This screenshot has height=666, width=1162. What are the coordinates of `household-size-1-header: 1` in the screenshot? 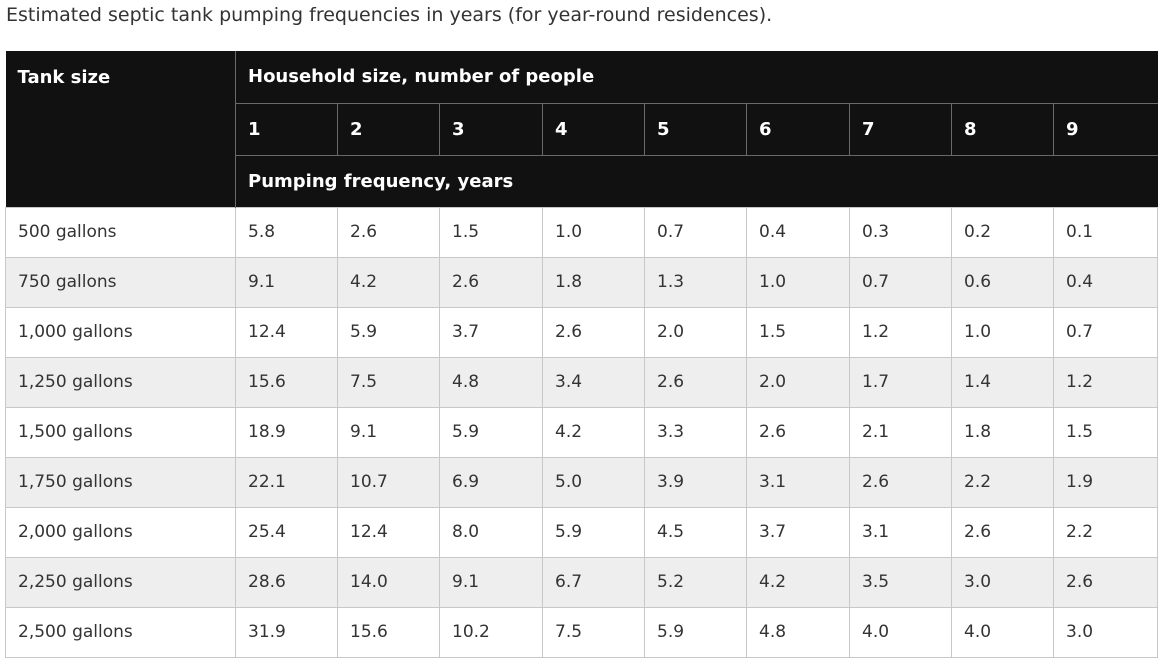 It's located at (286, 128).